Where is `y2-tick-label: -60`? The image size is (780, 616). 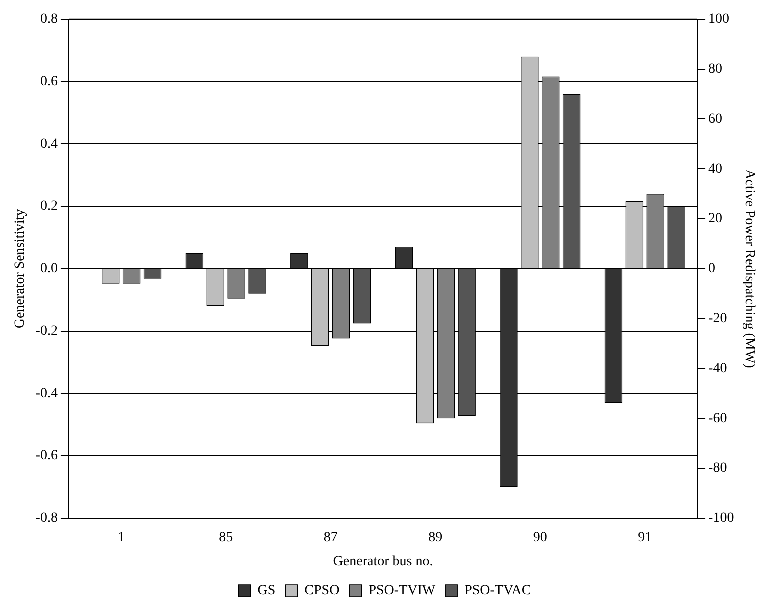 y2-tick-label: -60 is located at coordinates (718, 418).